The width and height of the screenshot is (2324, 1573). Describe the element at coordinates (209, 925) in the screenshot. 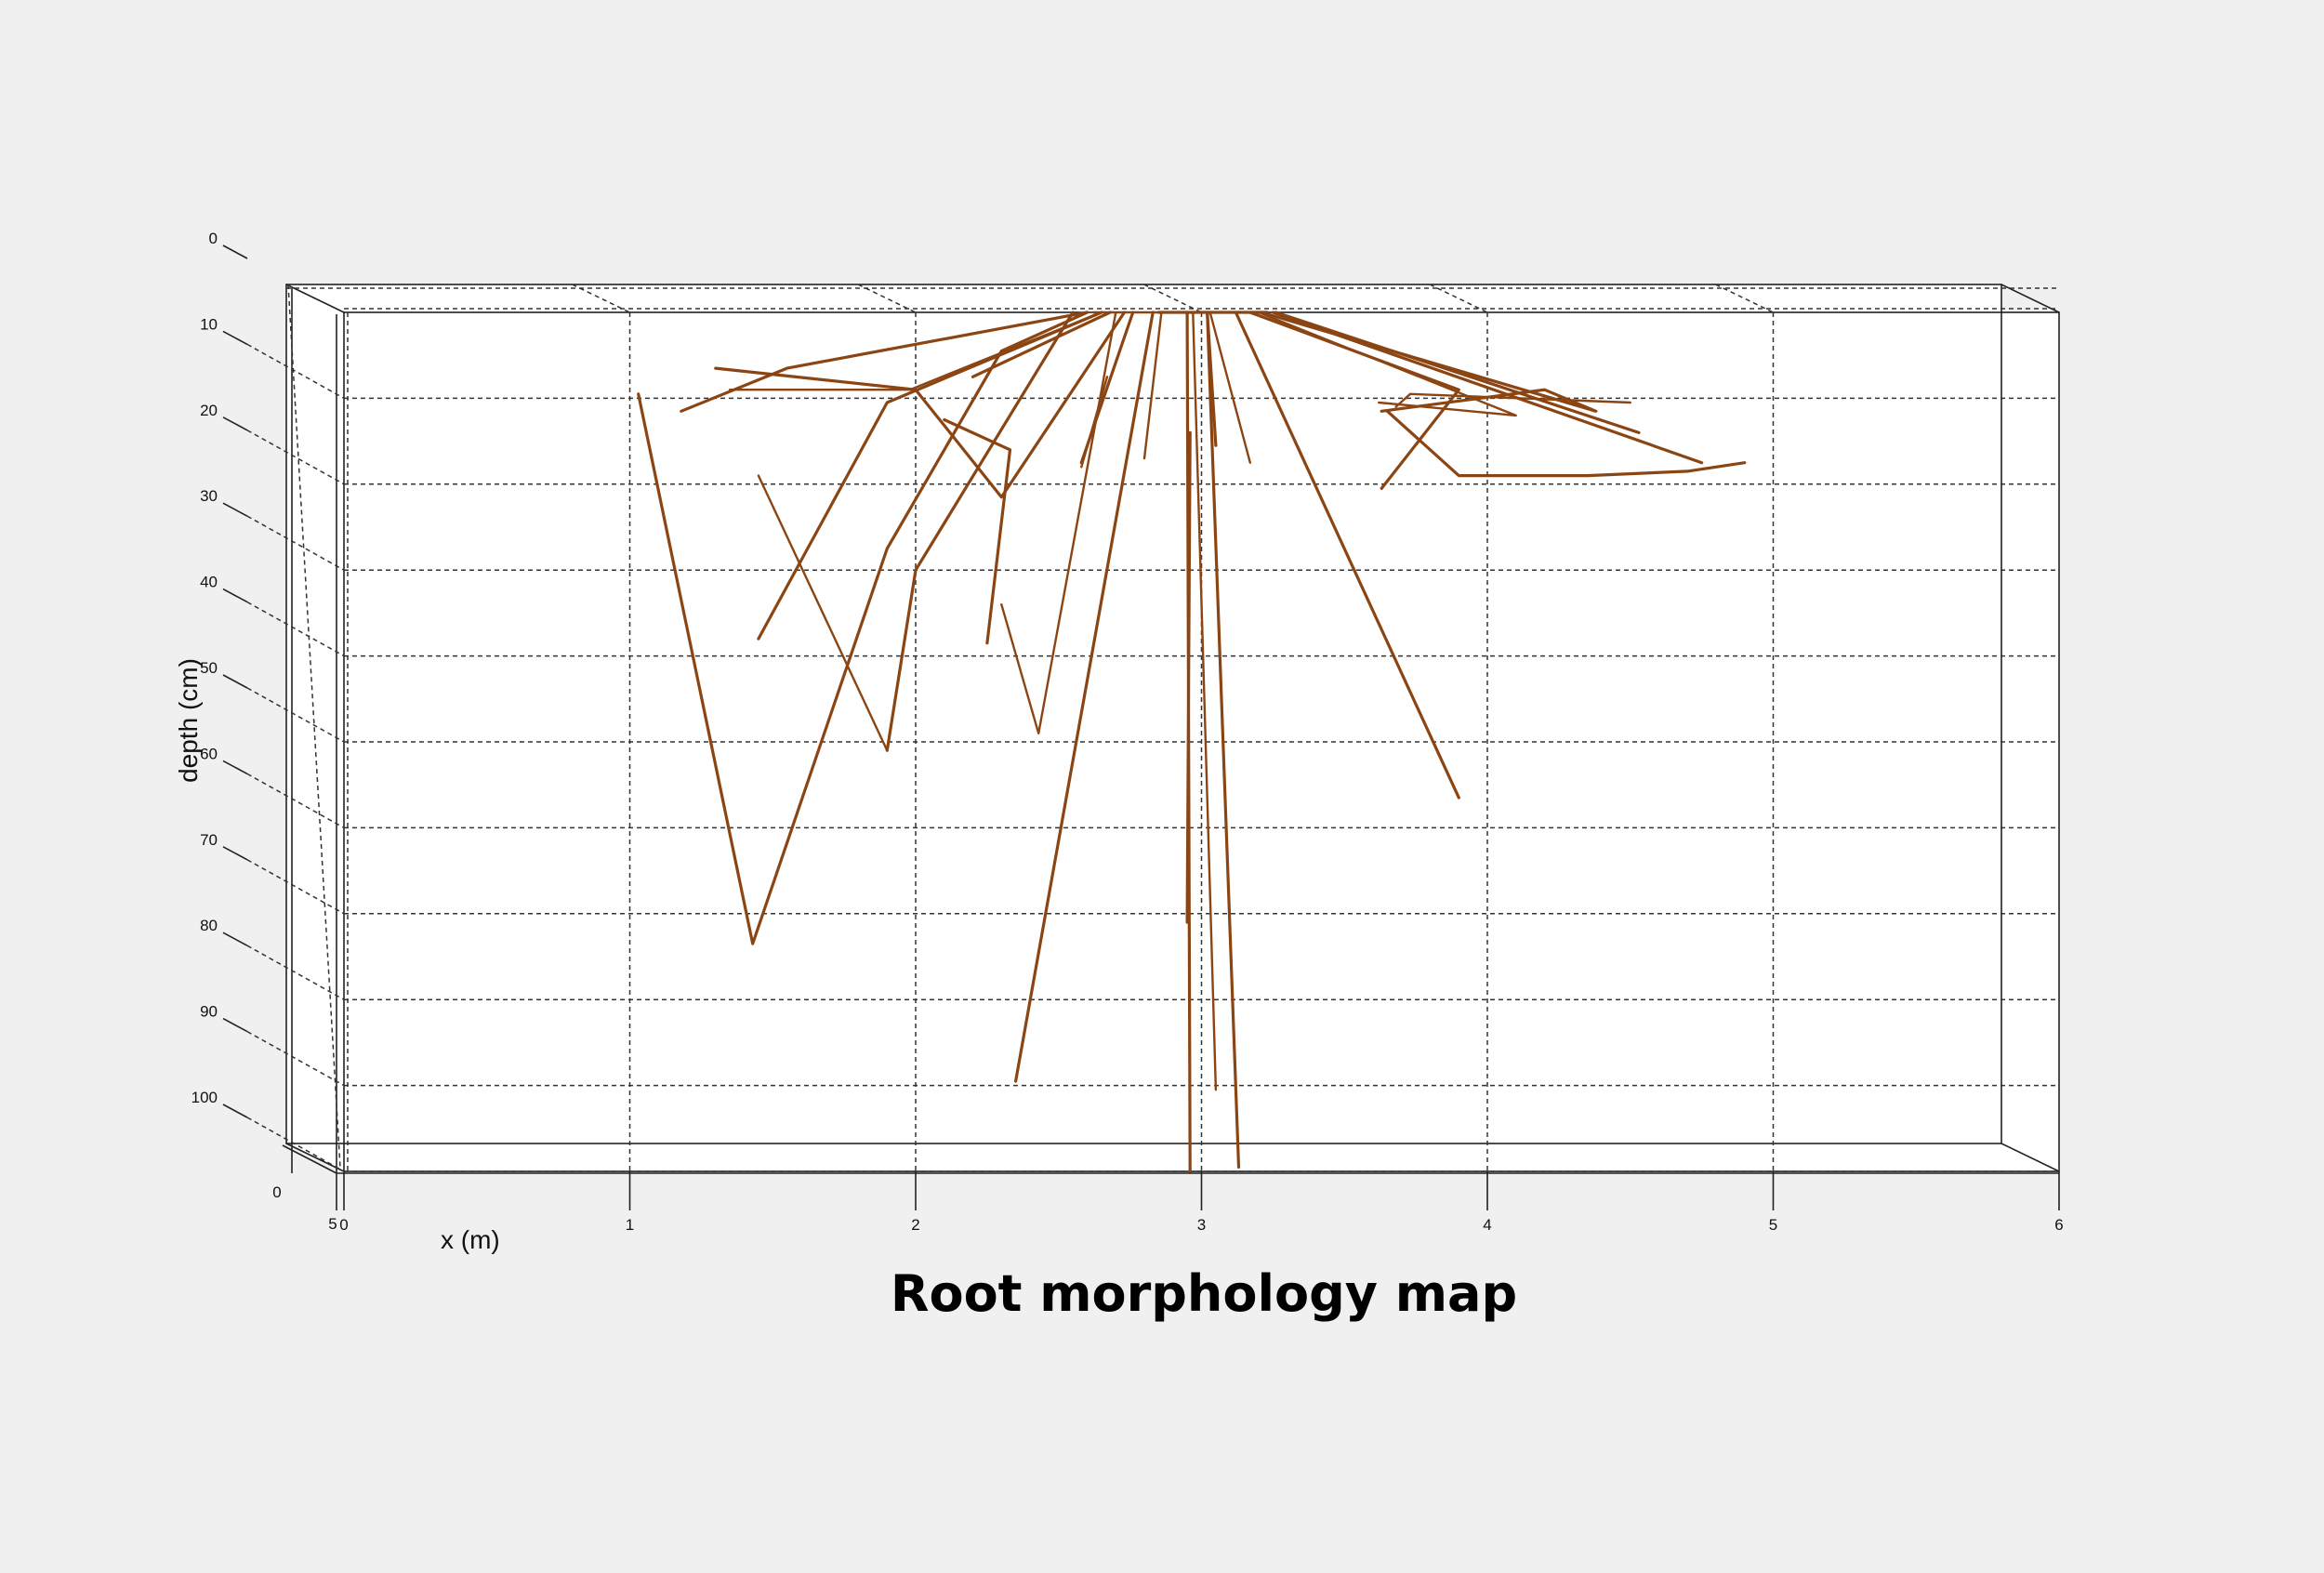

I see `y-tick-label: 80` at that location.